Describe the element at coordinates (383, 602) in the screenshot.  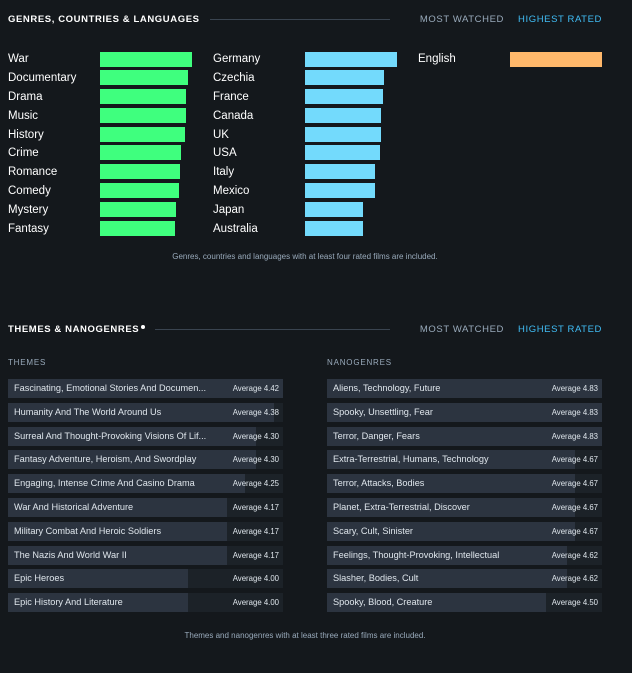
I see `nanogenre-name: Spooky, Blood, Creature` at that location.